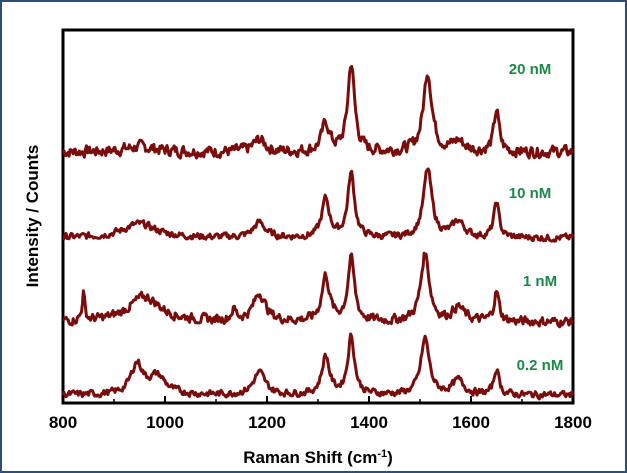 This screenshot has height=473, width=627. What do you see at coordinates (530, 69) in the screenshot?
I see `series-label-1: 20 nM` at bounding box center [530, 69].